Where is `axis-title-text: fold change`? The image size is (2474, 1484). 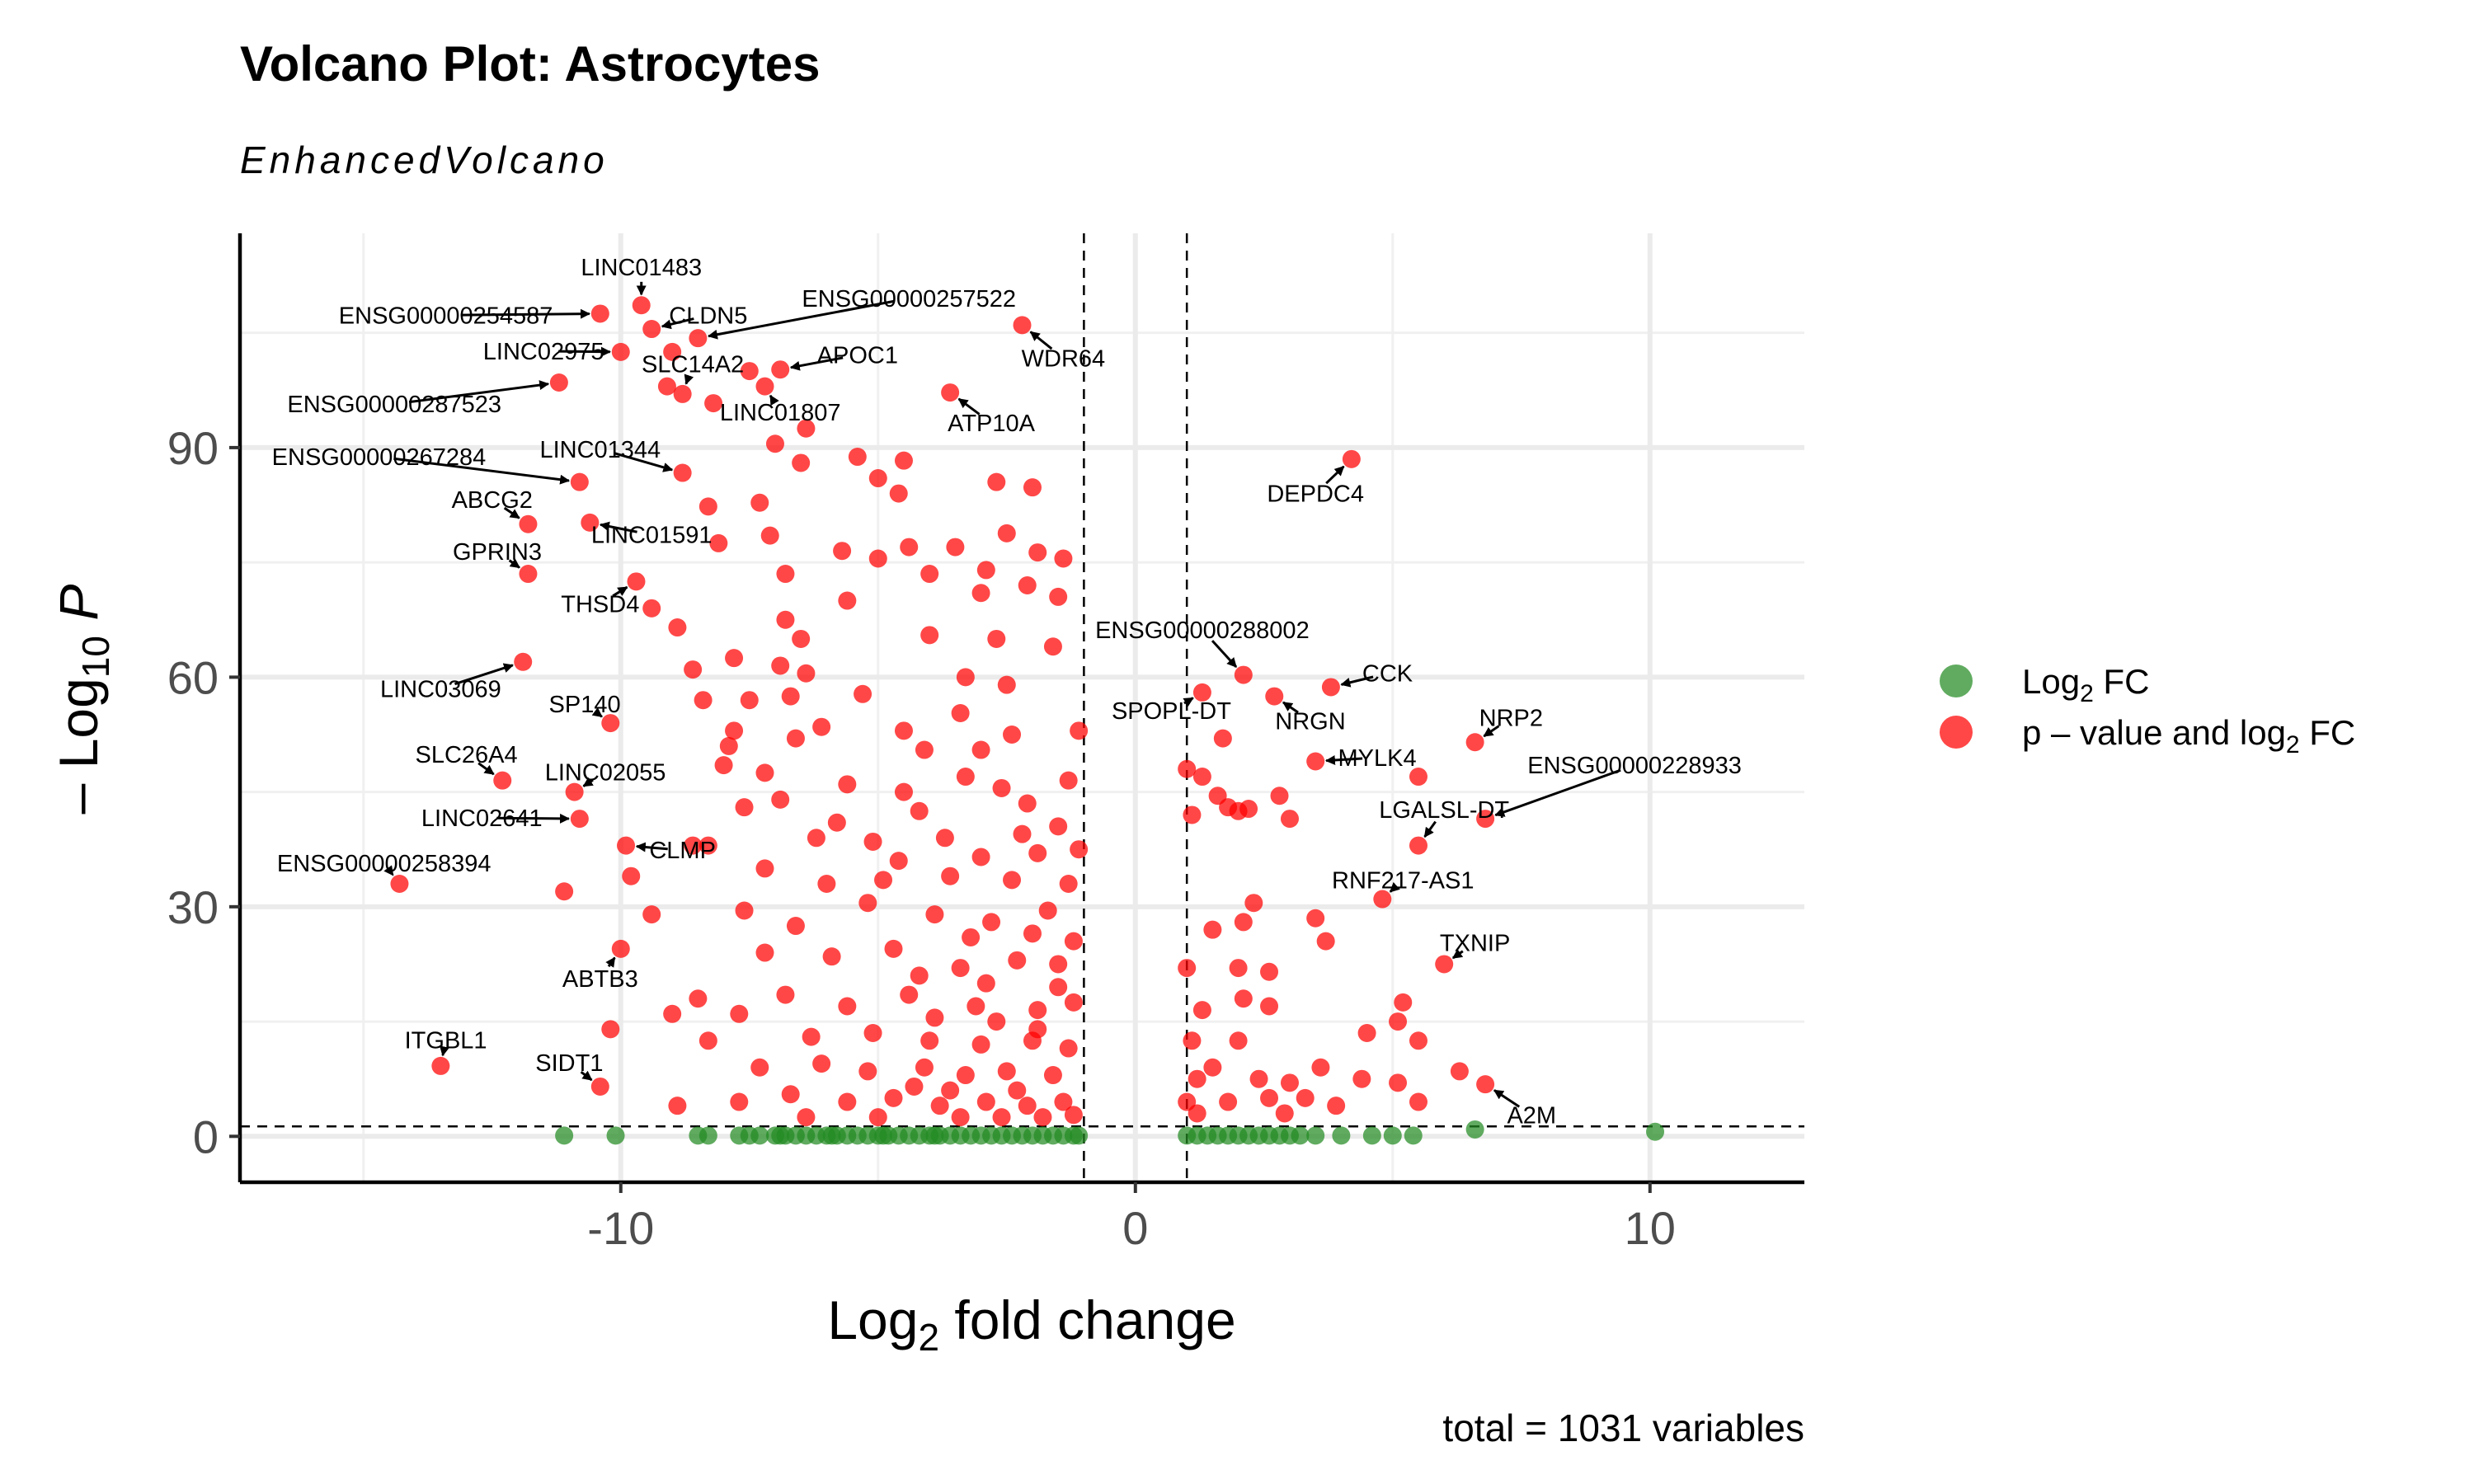
axis-title-text: fold change is located at coordinates (1087, 1319).